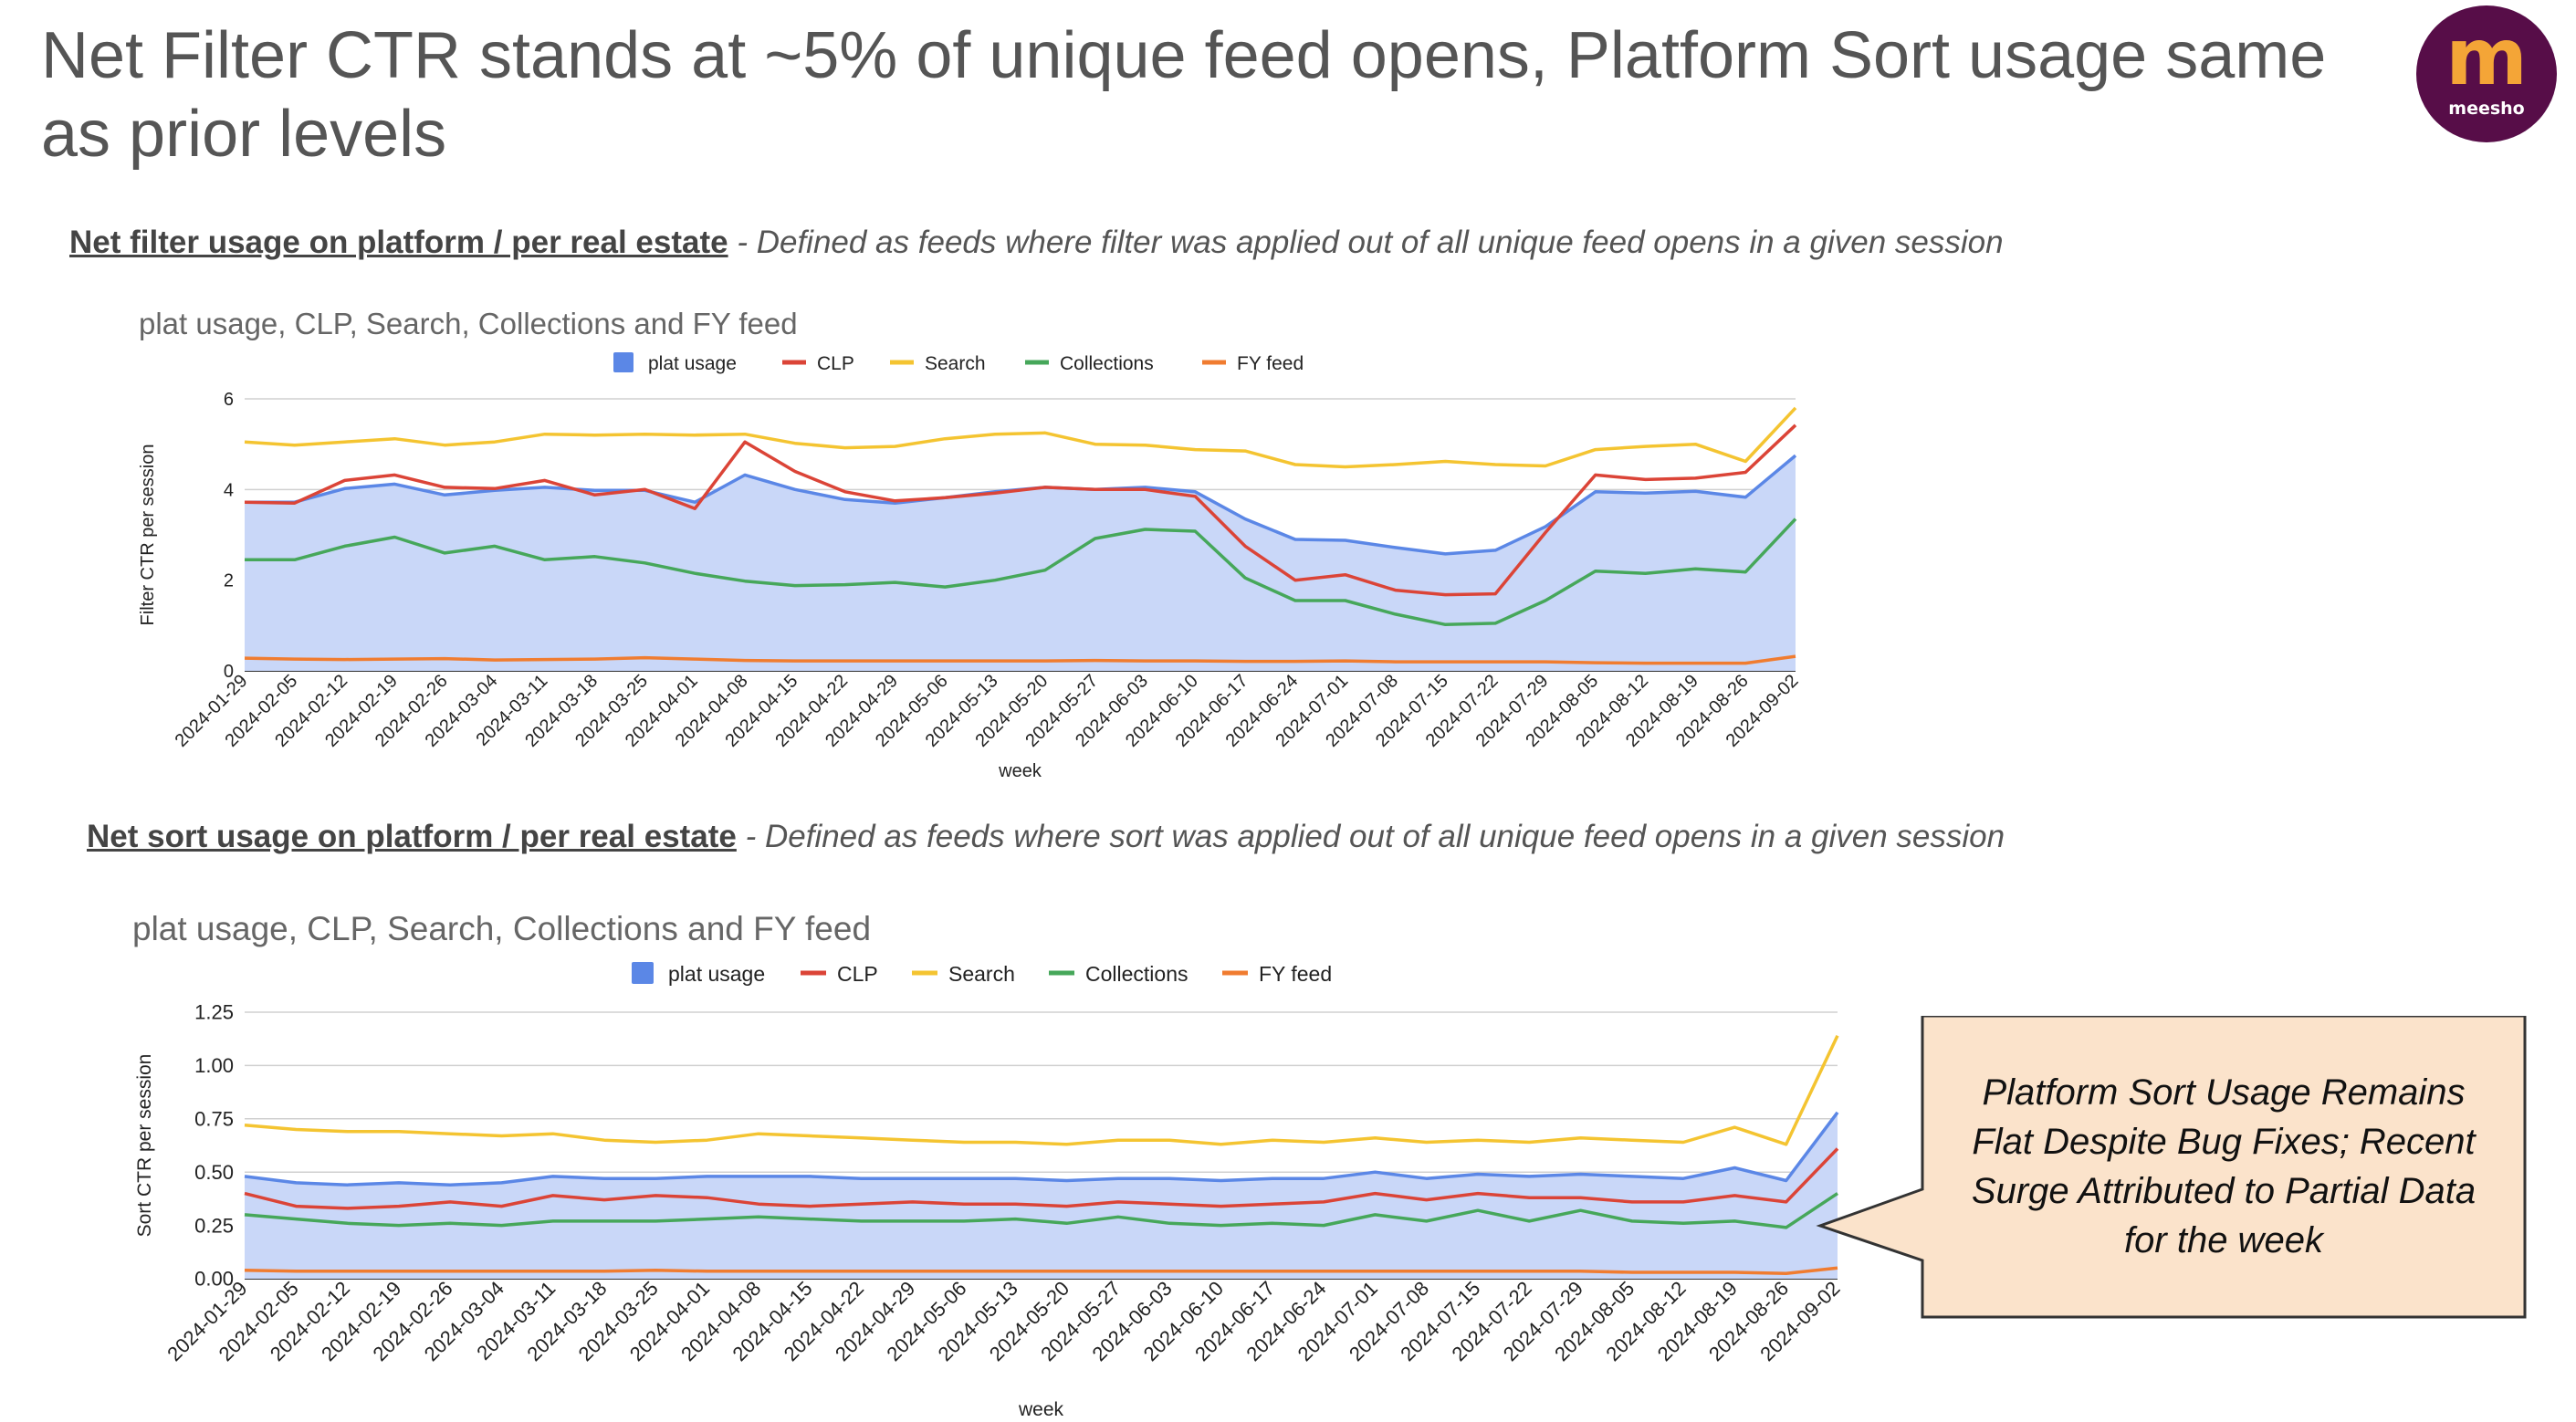 The height and width of the screenshot is (1422, 2576). What do you see at coordinates (1713, 711) in the screenshot?
I see `x-tick-label: 2024-08-26` at bounding box center [1713, 711].